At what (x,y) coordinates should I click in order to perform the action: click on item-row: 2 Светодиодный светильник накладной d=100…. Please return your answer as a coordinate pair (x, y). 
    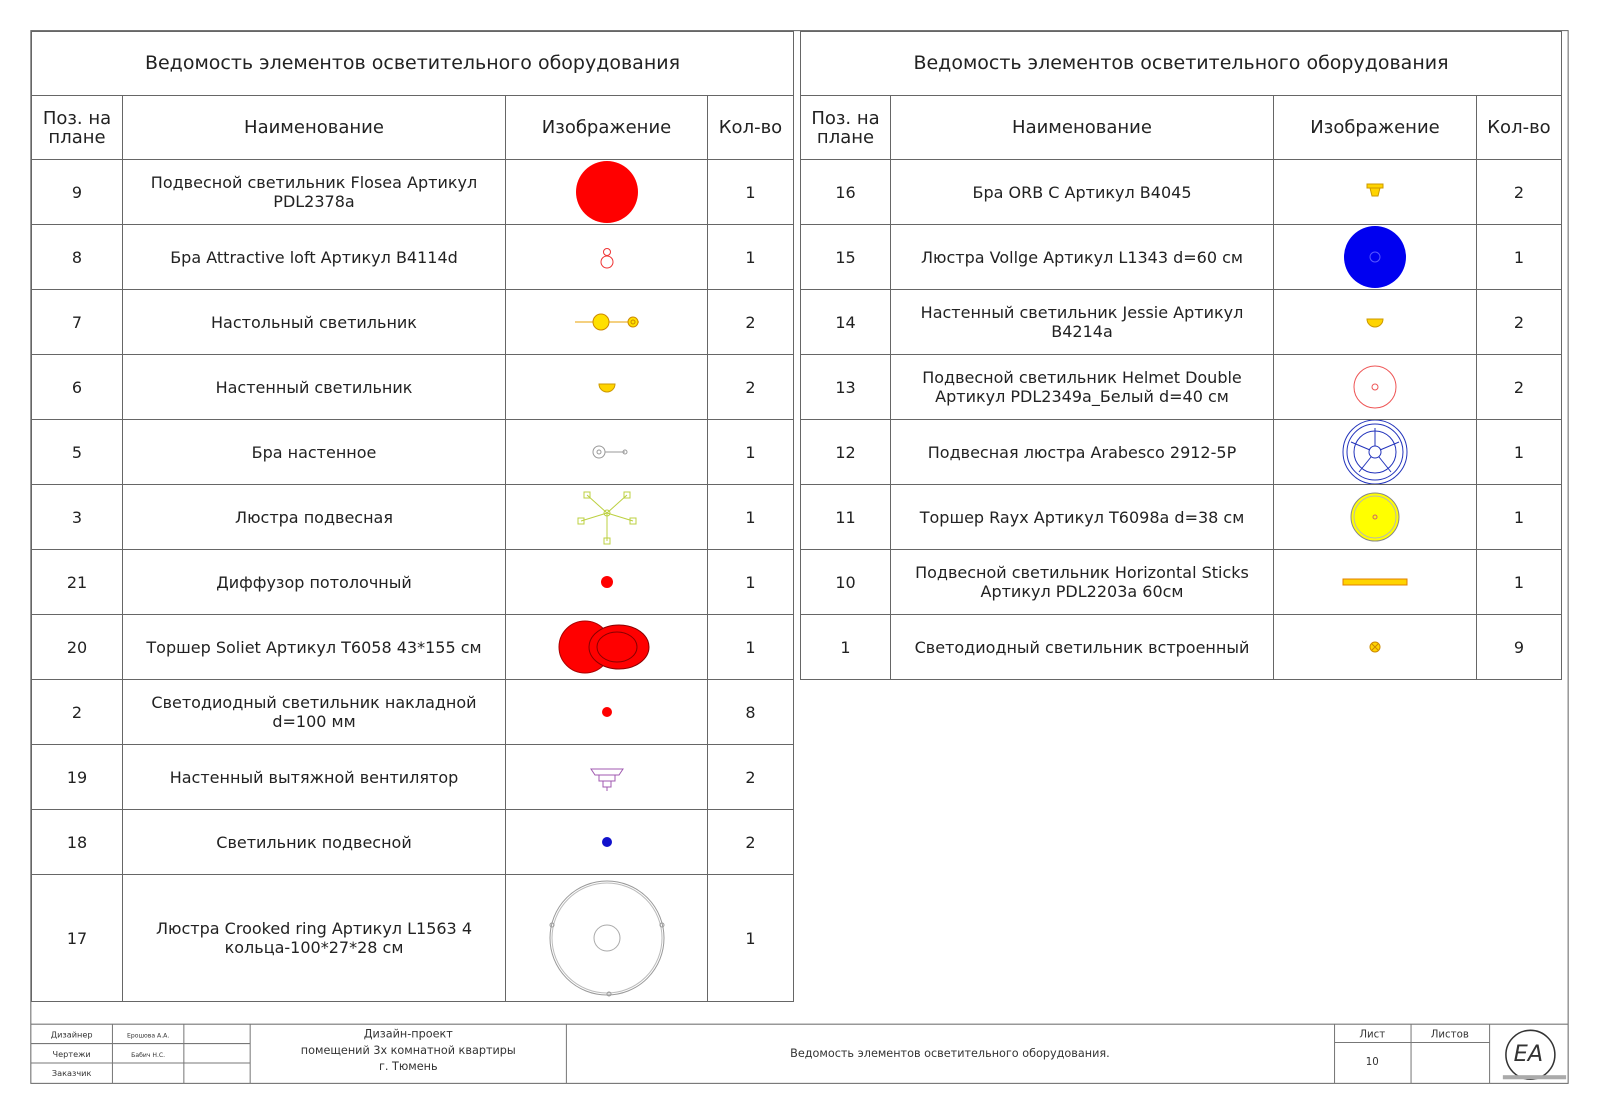
    Looking at the image, I should click on (412, 712).